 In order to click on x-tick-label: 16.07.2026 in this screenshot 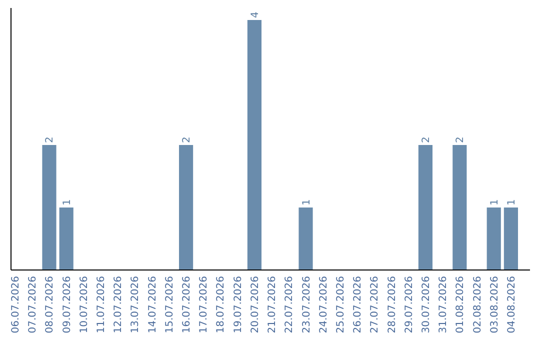, I will do `click(187, 305)`.